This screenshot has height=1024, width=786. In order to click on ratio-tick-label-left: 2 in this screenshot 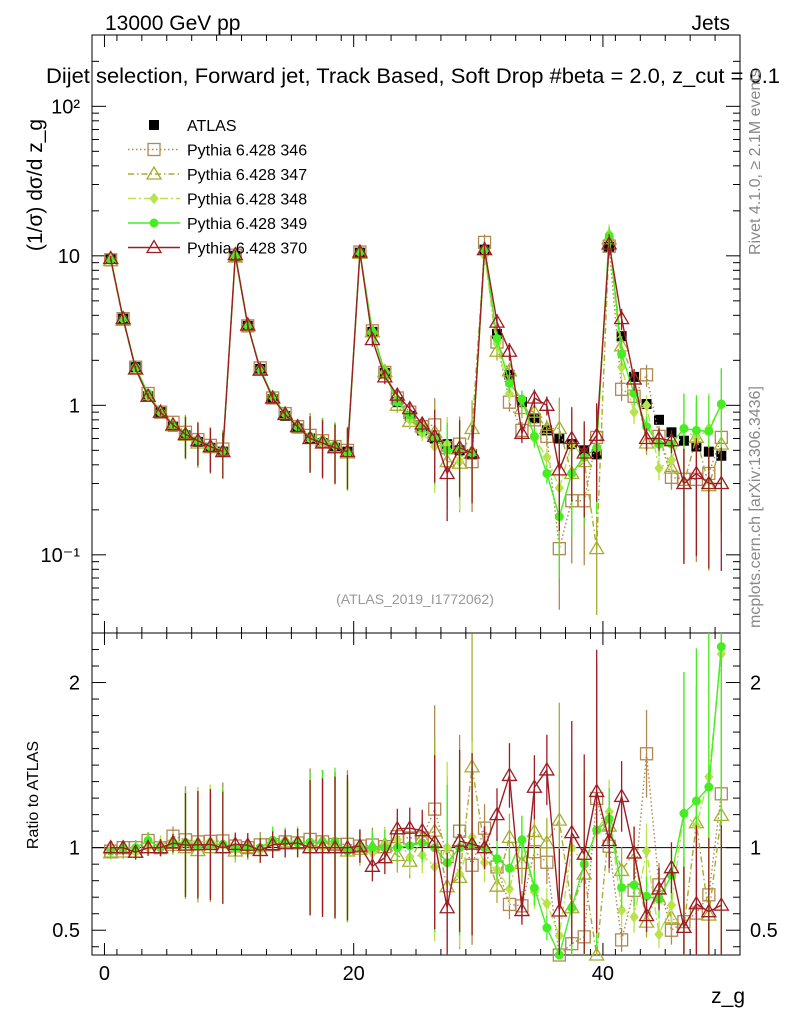, I will do `click(74, 684)`.